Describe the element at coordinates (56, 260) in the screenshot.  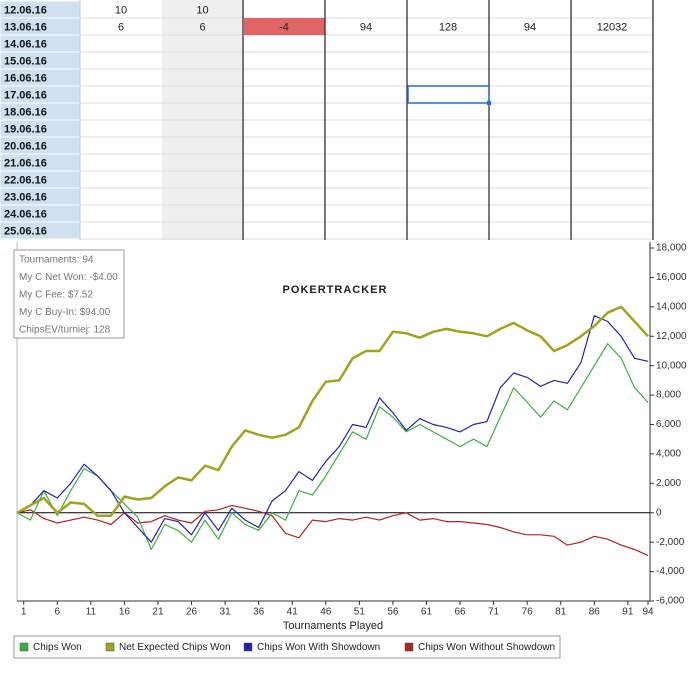
I see `info-line: Tournaments: 94` at that location.